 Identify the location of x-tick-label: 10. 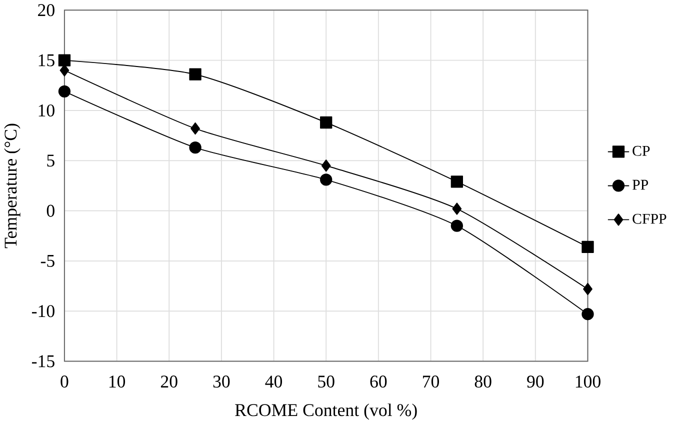
(117, 382).